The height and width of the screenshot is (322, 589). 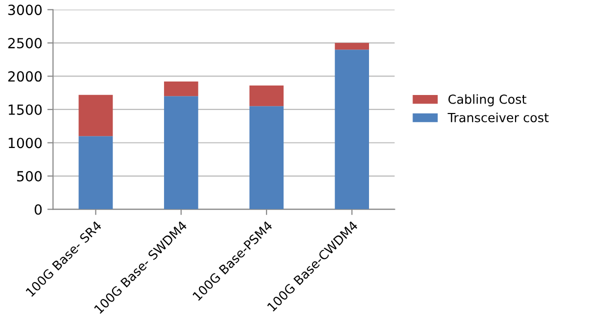 What do you see at coordinates (29, 176) in the screenshot?
I see `y-tick-label: 500` at bounding box center [29, 176].